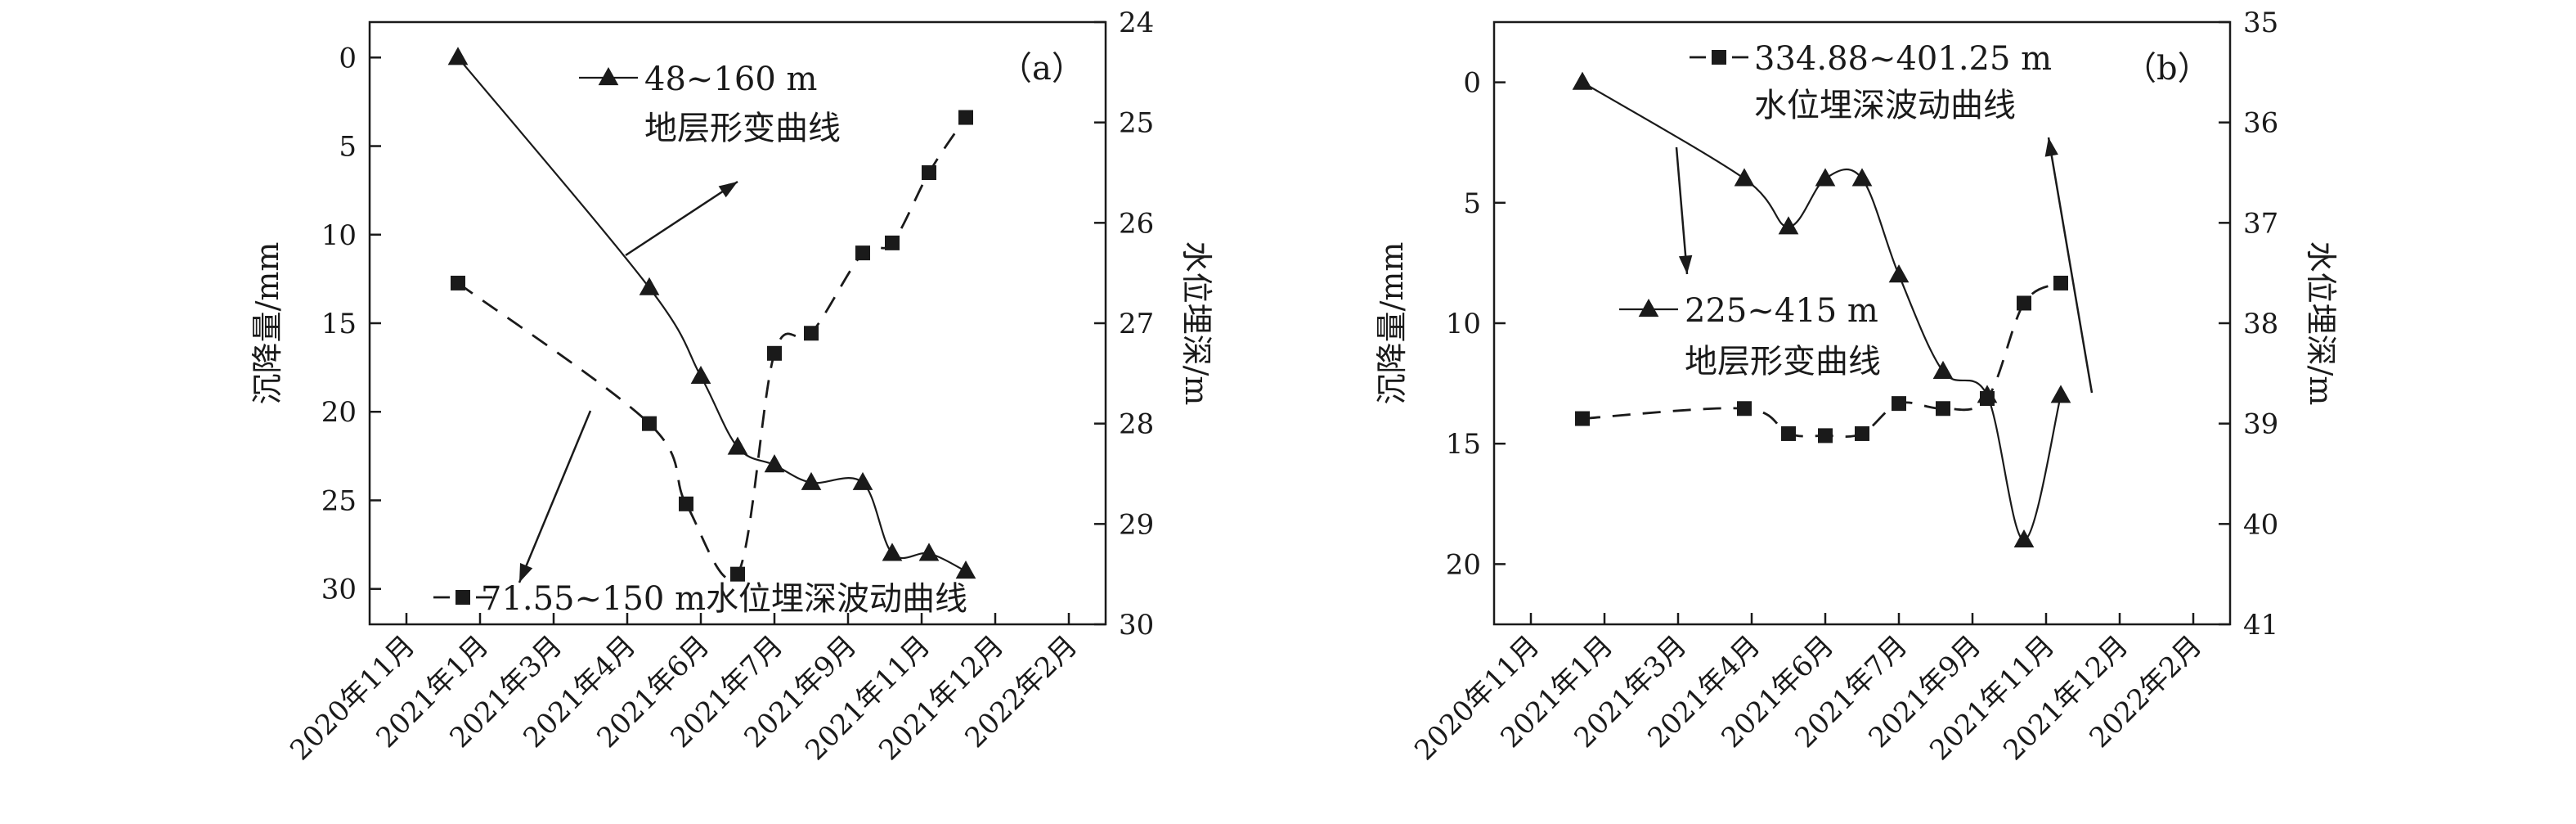 This screenshot has width=2576, height=824. I want to click on right-tick-label: 37, so click(2260, 223).